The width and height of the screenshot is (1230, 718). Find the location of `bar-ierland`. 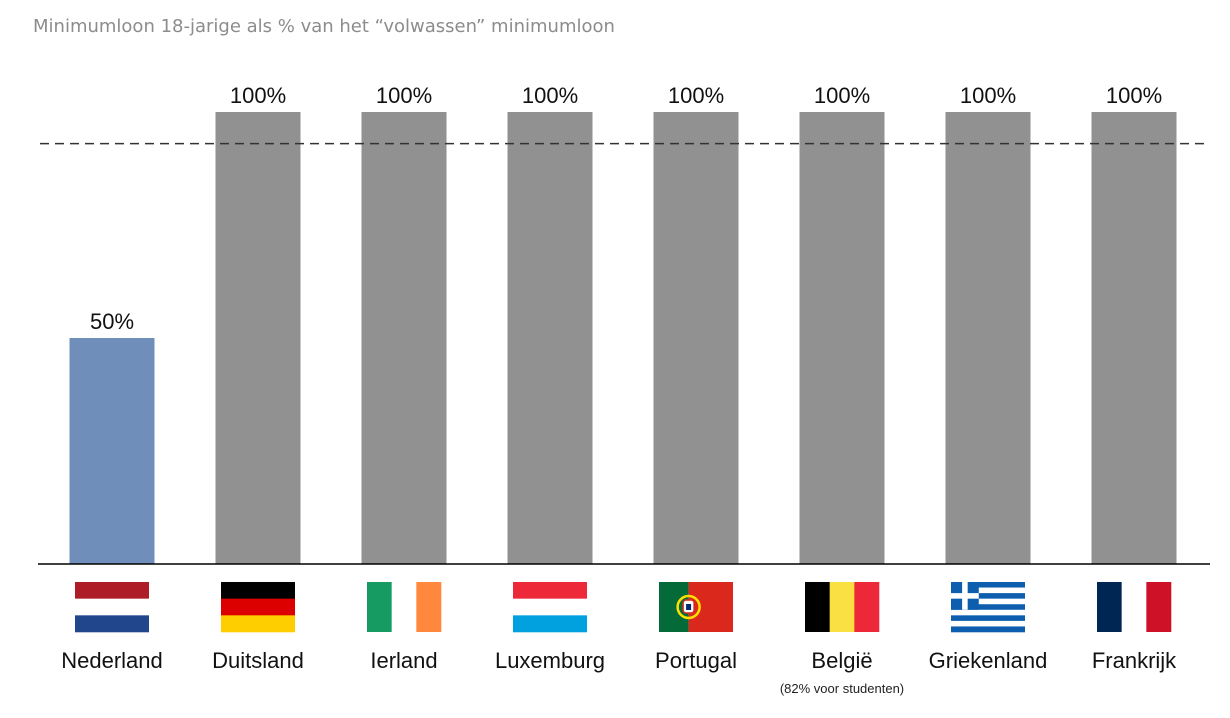

bar-ierland is located at coordinates (404, 338).